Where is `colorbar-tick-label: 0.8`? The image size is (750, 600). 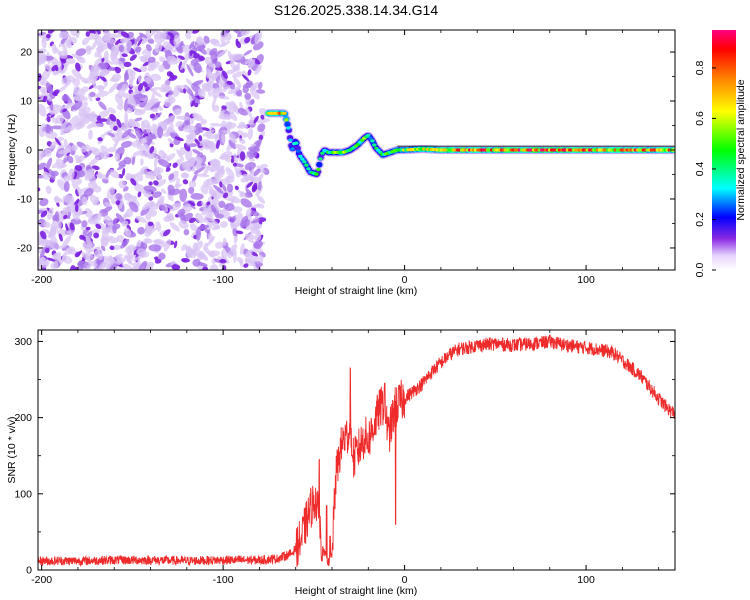 colorbar-tick-label: 0.8 is located at coordinates (700, 67).